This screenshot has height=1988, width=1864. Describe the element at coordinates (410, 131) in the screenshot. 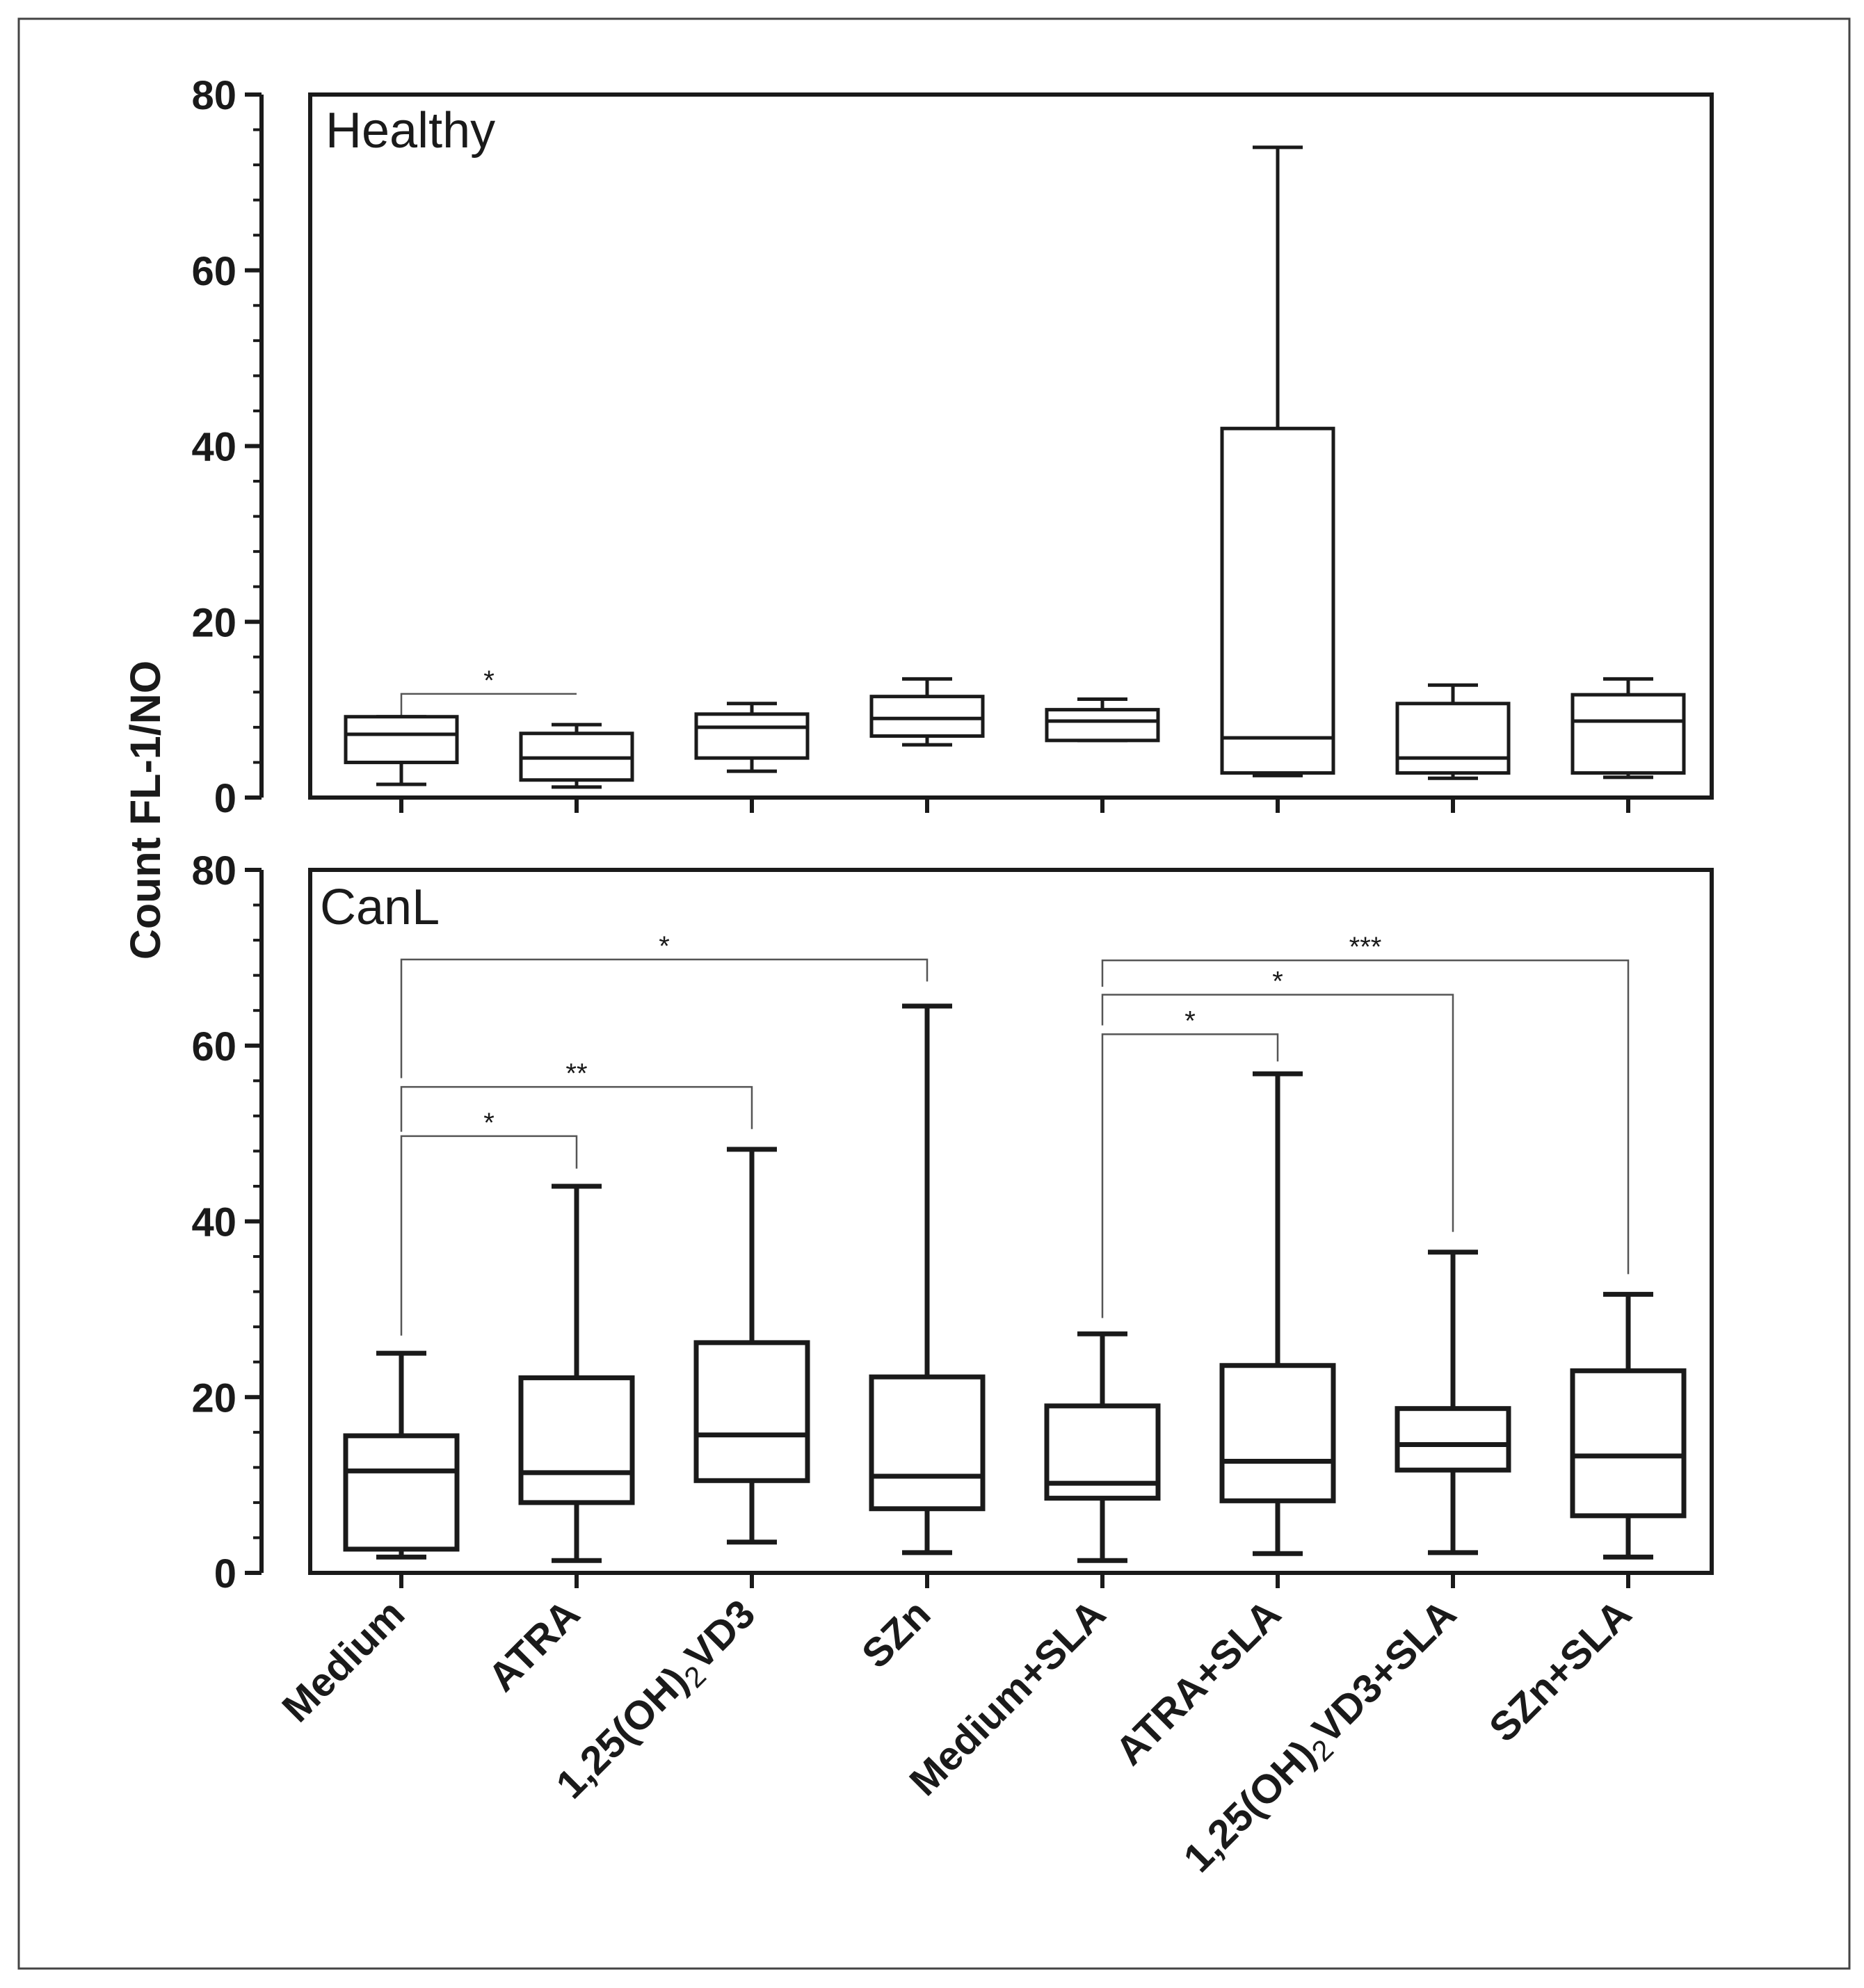

I see `panel-title: Healthy` at that location.